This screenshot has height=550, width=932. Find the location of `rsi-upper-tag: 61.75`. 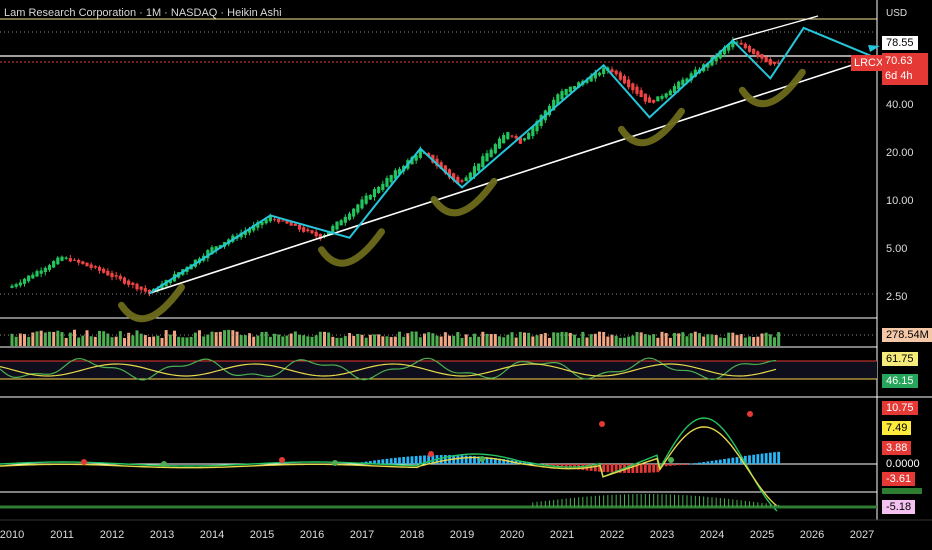

rsi-upper-tag: 61.75 is located at coordinates (900, 359).